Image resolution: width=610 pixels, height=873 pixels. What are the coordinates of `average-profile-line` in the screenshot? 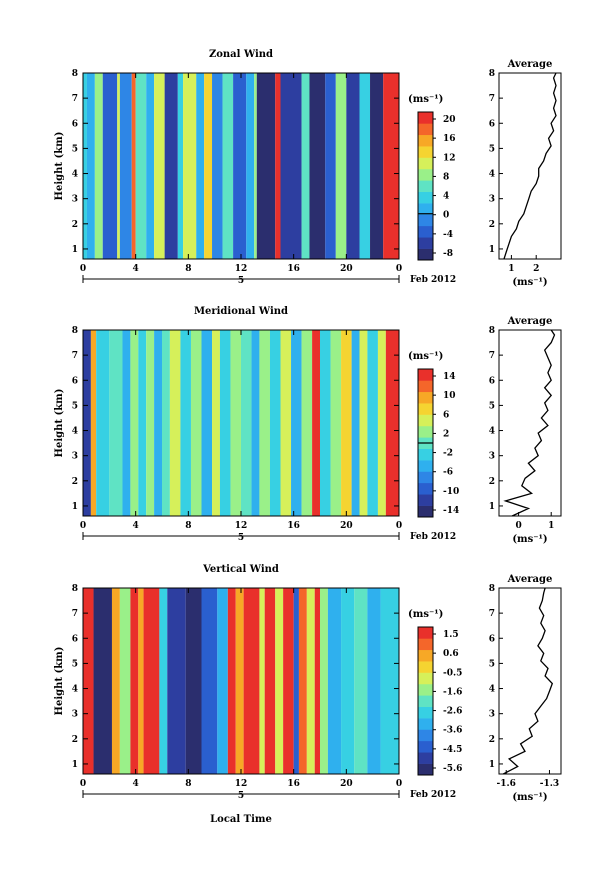 It's located at (529, 423).